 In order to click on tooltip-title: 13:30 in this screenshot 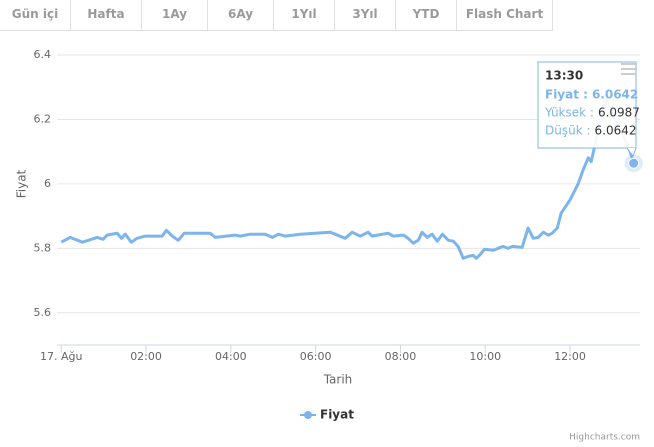, I will do `click(564, 76)`.